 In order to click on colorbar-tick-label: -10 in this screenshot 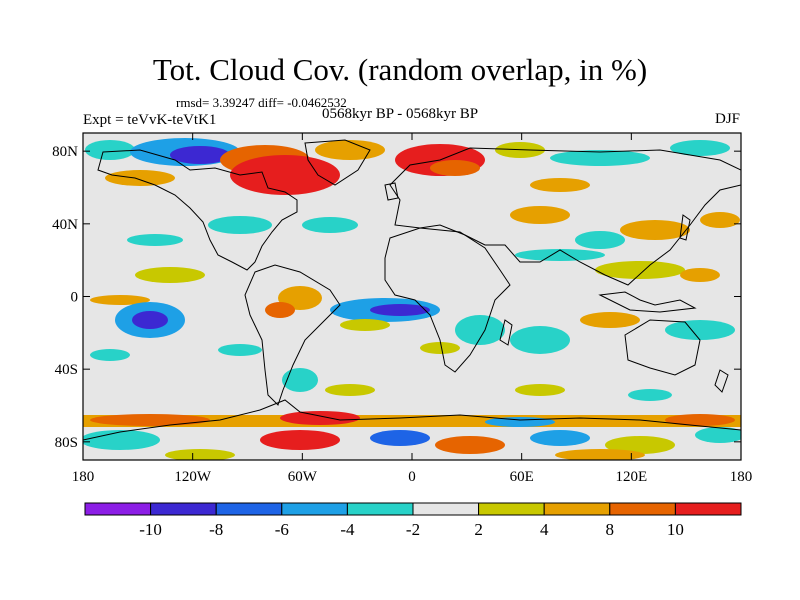, I will do `click(150, 529)`.